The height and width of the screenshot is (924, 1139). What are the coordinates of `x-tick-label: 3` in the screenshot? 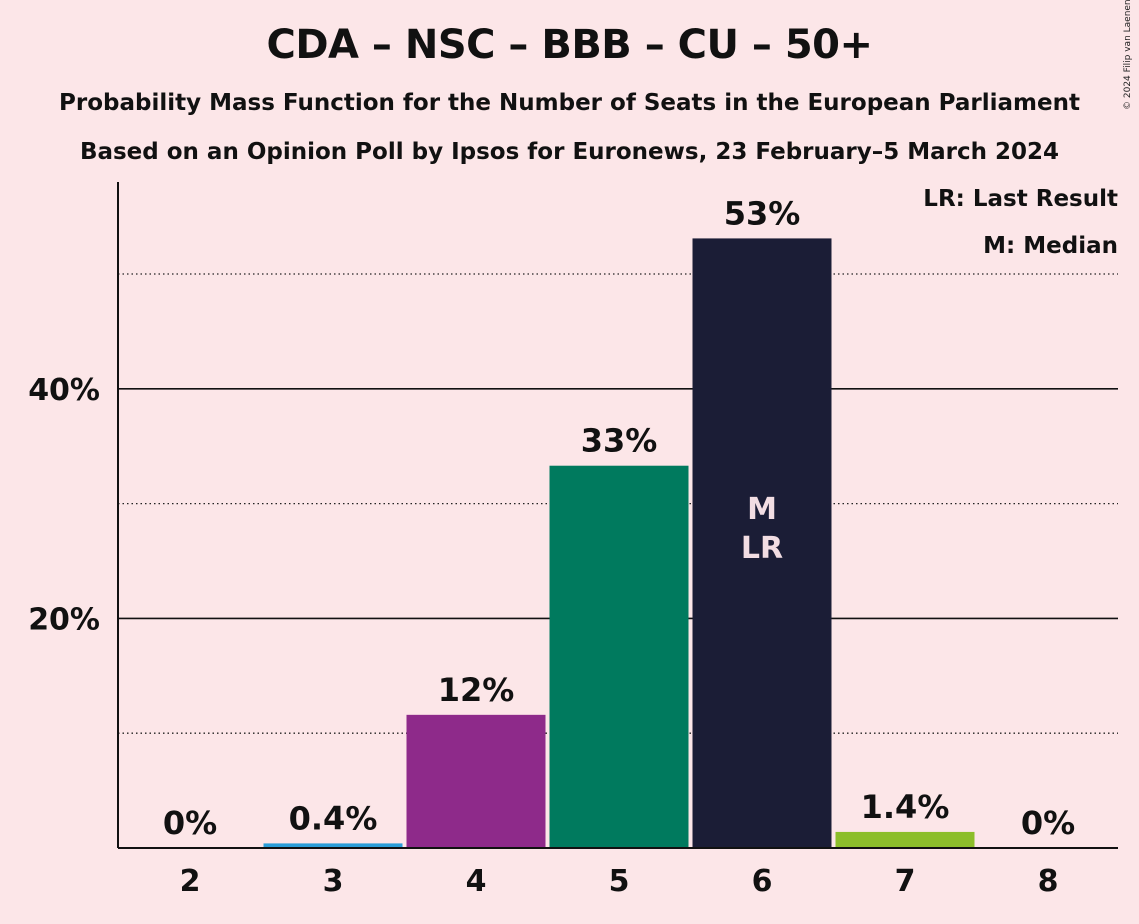 It's located at (333, 881).